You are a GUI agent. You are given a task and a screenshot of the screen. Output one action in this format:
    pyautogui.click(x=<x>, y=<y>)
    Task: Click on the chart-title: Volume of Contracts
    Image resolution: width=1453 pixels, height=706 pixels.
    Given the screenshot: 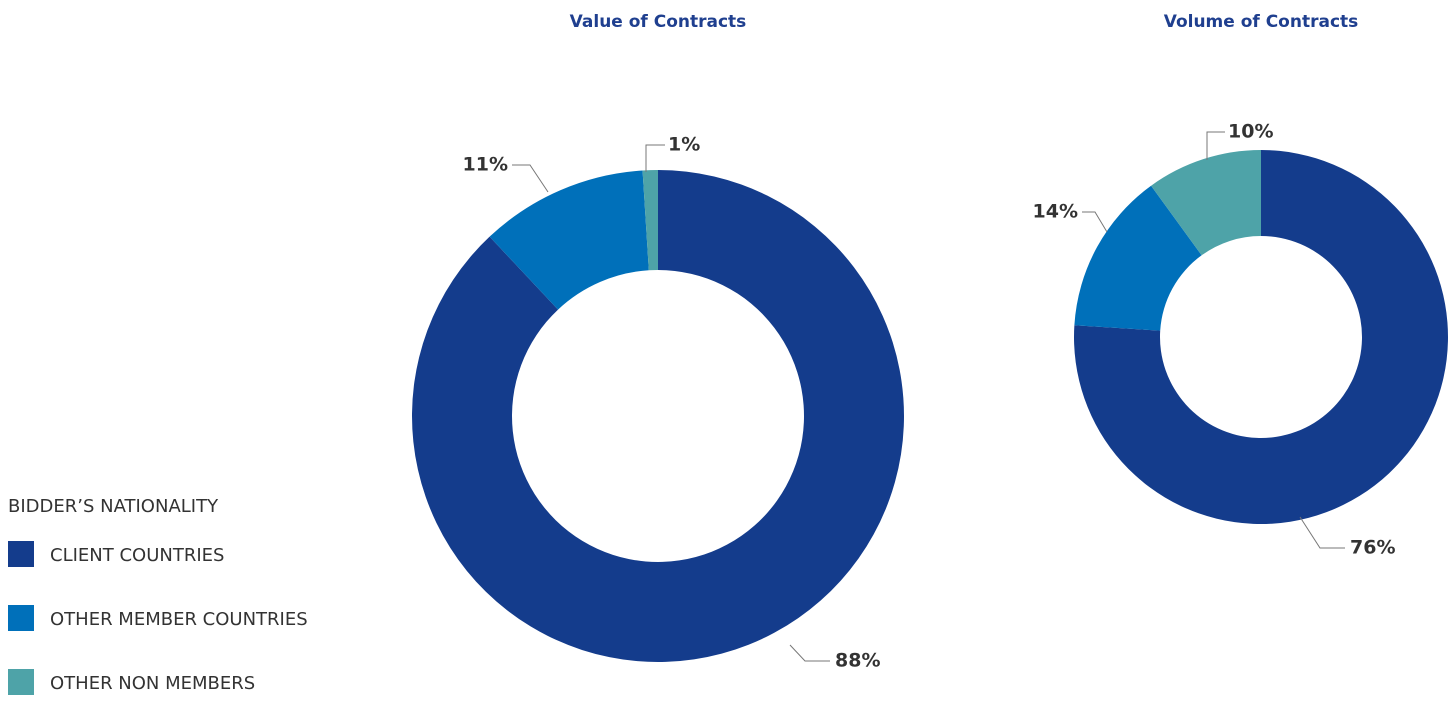 What is the action you would take?
    pyautogui.click(x=1261, y=22)
    